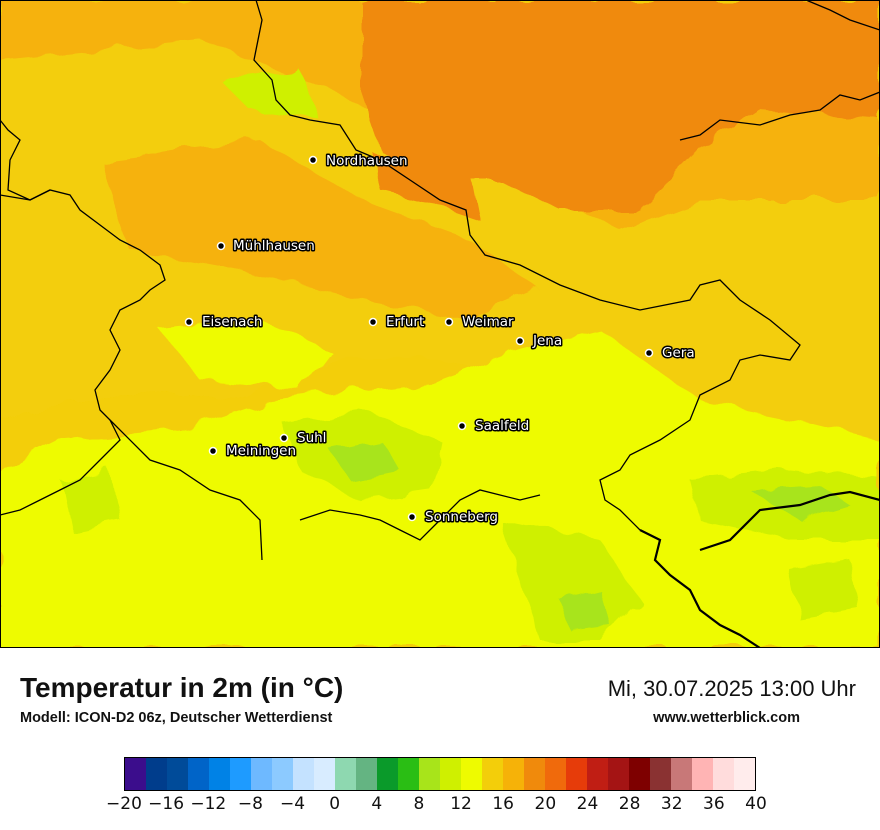 This screenshot has height=830, width=880. Describe the element at coordinates (587, 804) in the screenshot. I see `colorbar-tick-label: 24` at that location.